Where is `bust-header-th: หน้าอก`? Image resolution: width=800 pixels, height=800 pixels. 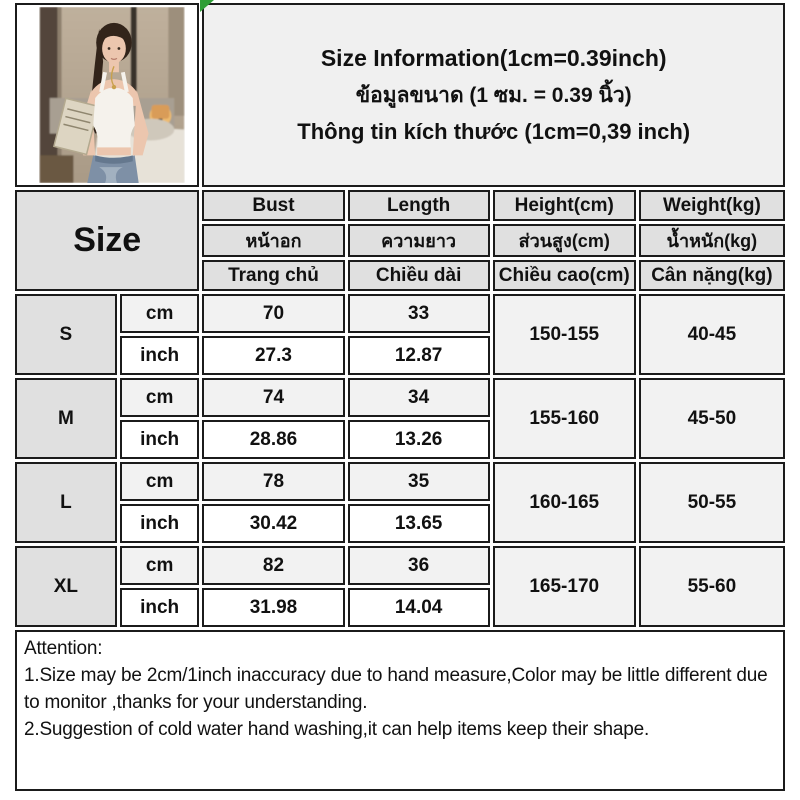 bust-header-th: หน้าอก is located at coordinates (273, 240).